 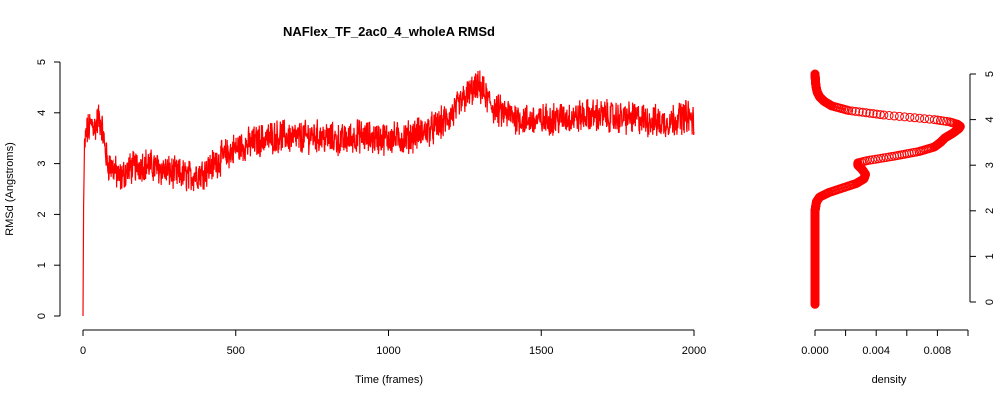 I want to click on x-tick-label: 2000, so click(x=694, y=351).